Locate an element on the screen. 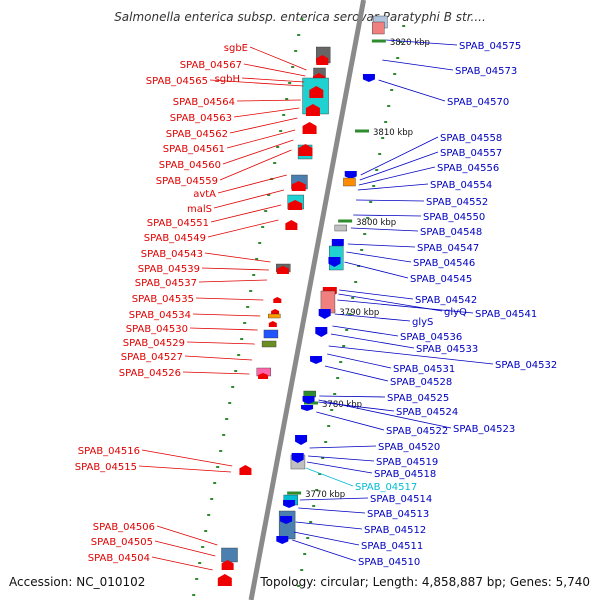 The width and height of the screenshot is (600, 600). left-gene-label: sgbH is located at coordinates (227, 79).